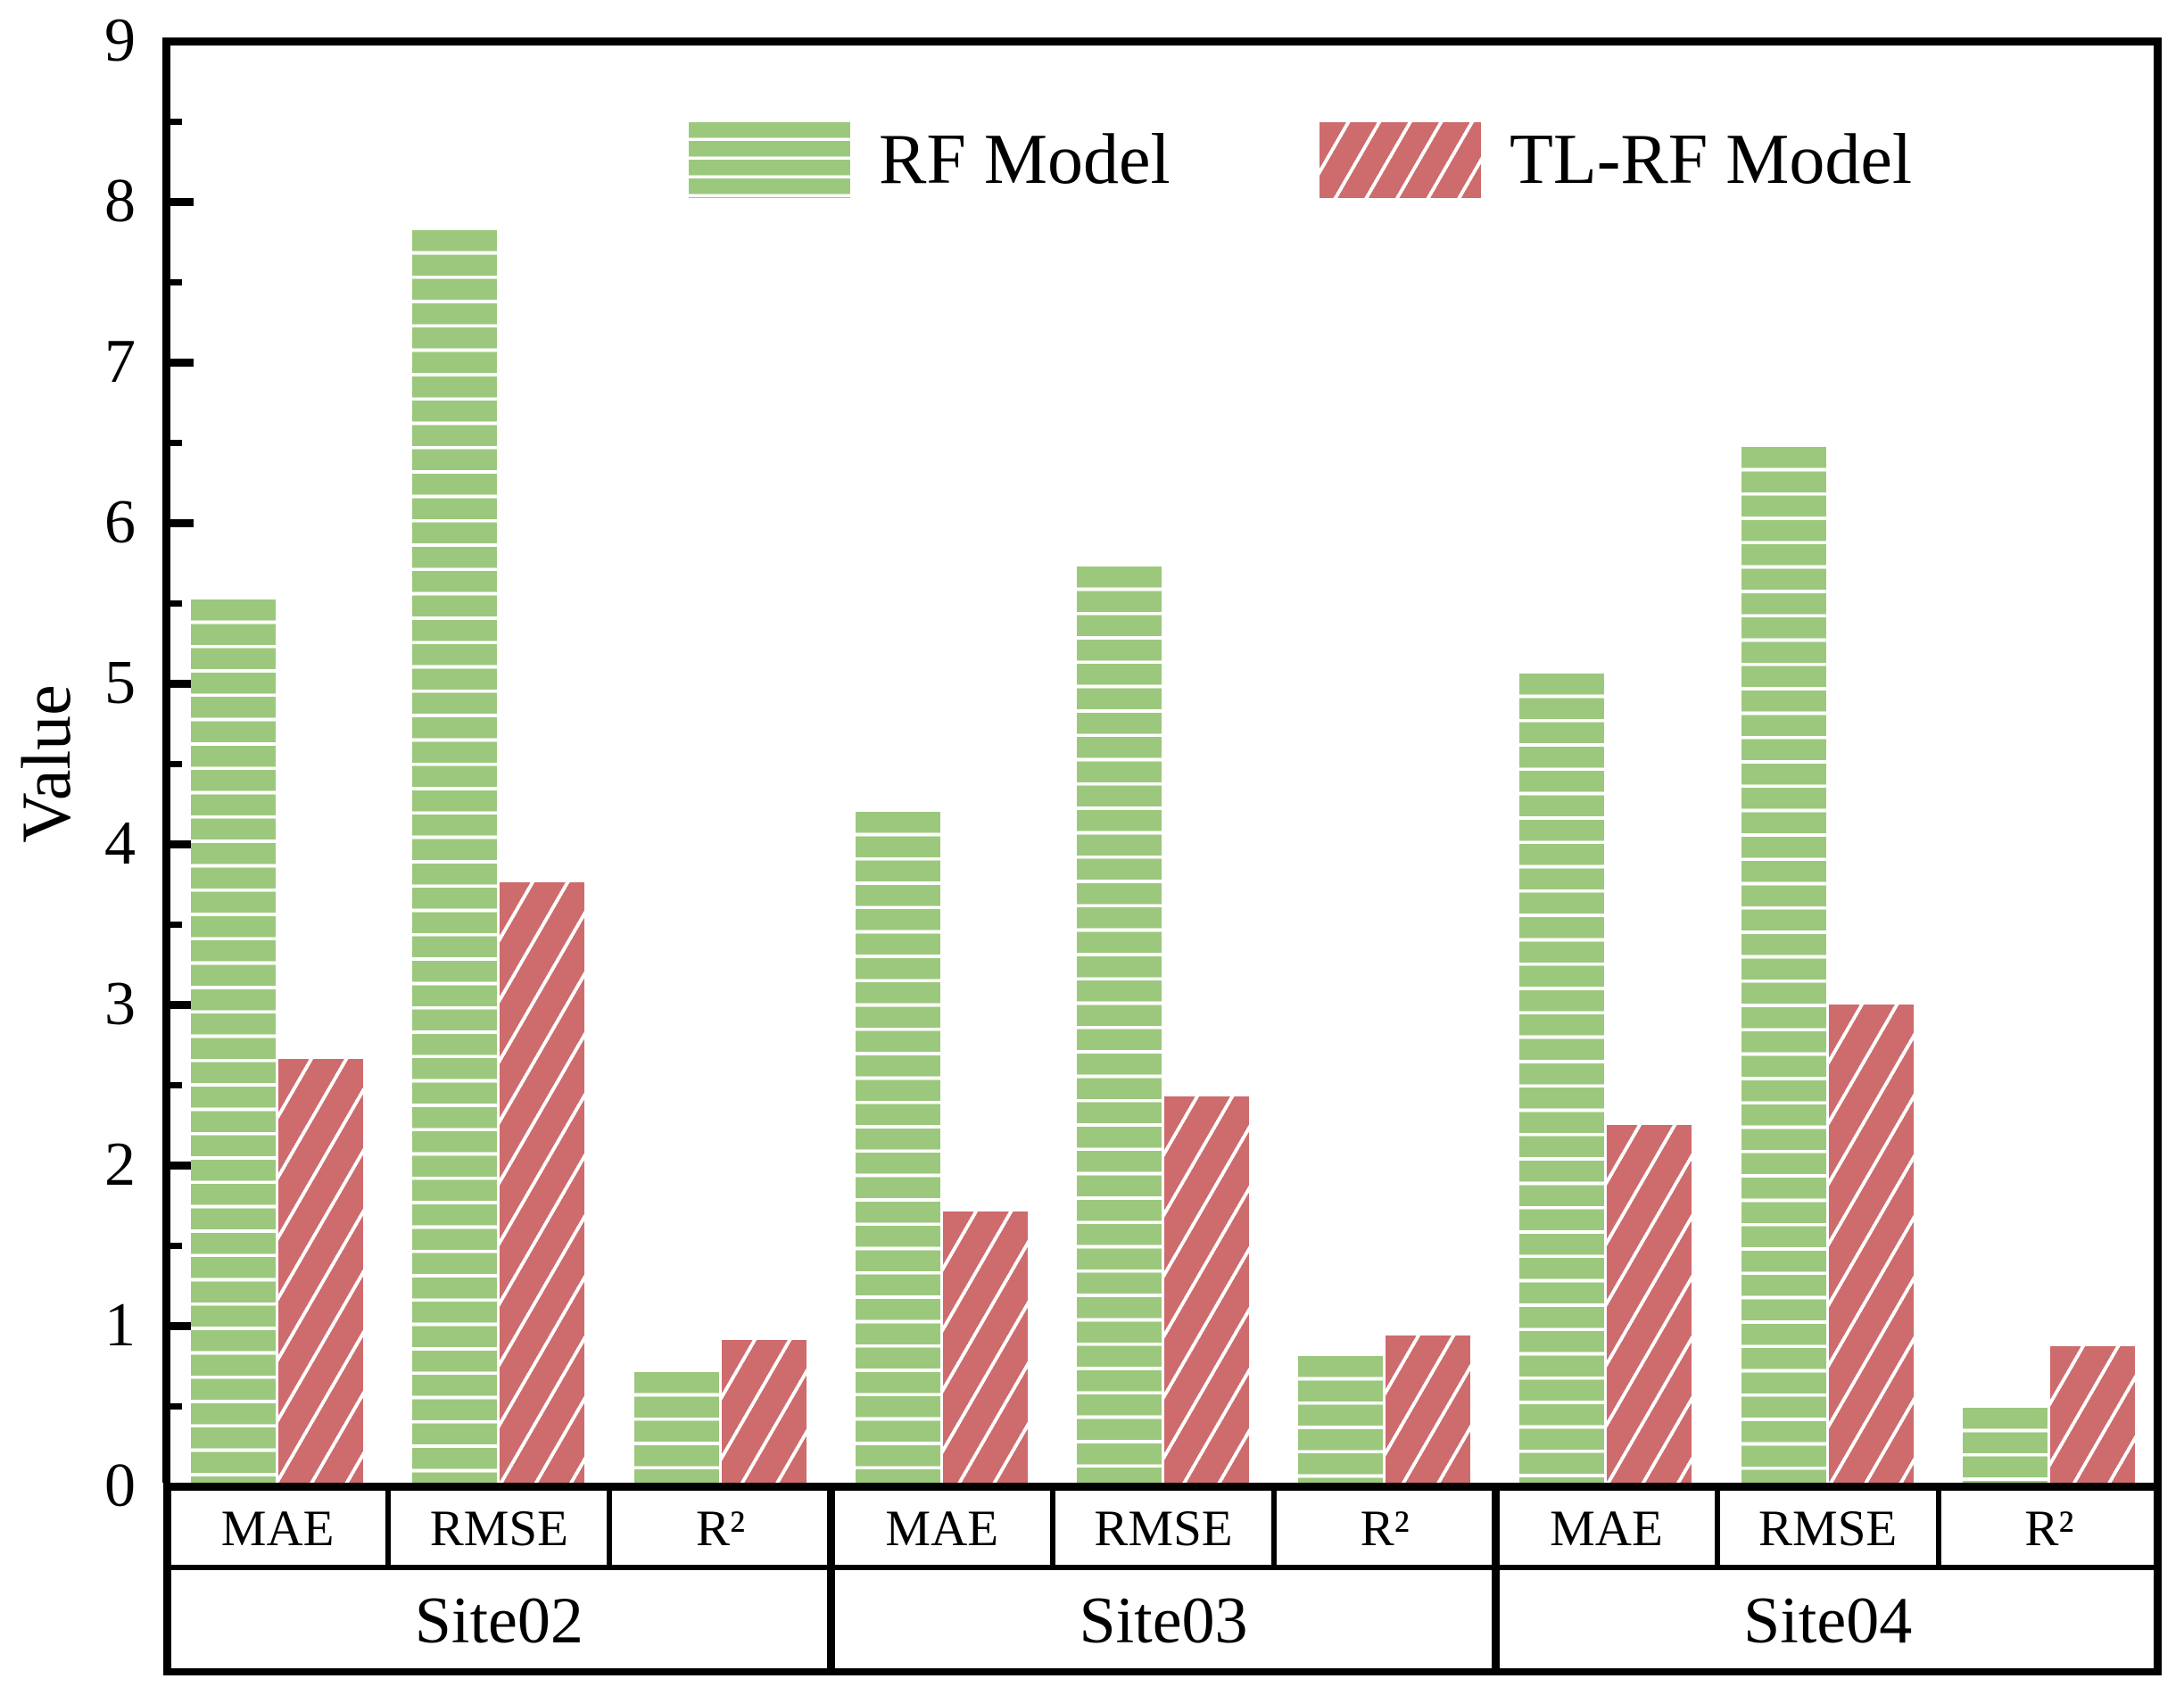  Describe the element at coordinates (498, 1529) in the screenshot. I see `x-tick-metric-site02-rmse: RMSE` at that location.